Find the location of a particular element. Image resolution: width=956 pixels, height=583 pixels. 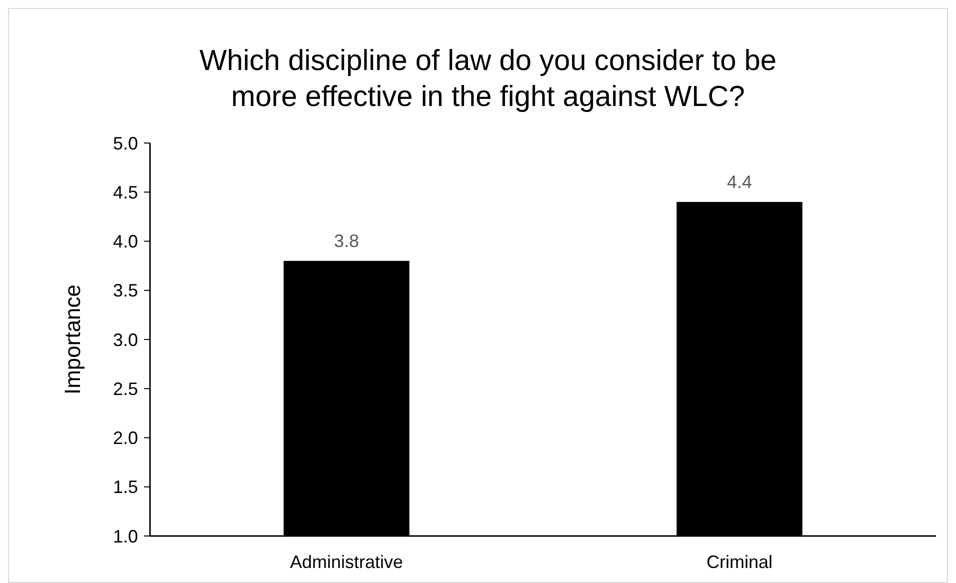

data-label: 3.8 is located at coordinates (347, 240).